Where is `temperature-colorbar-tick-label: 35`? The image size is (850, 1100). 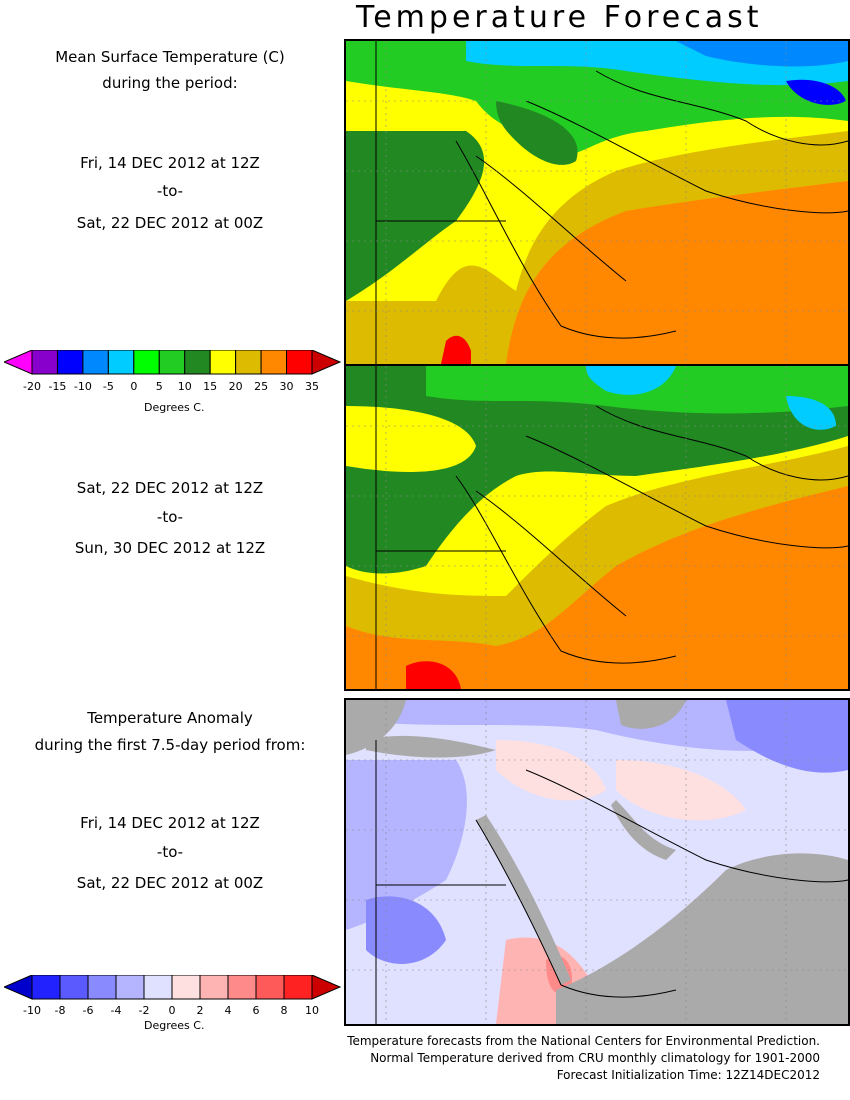
temperature-colorbar-tick-label: 35 is located at coordinates (312, 386).